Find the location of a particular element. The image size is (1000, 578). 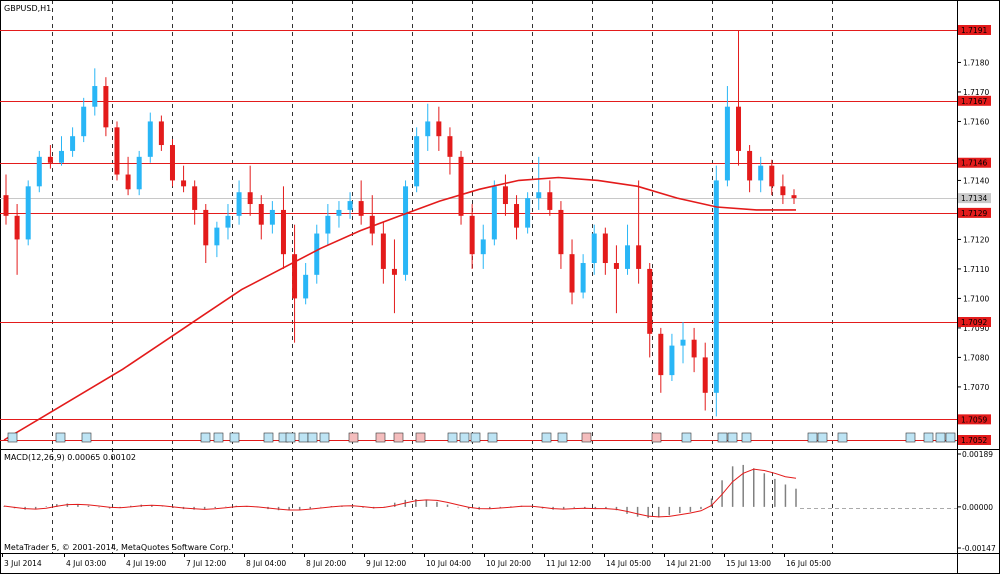

time-tick-label: 11 Jul 12:00 is located at coordinates (568, 563).